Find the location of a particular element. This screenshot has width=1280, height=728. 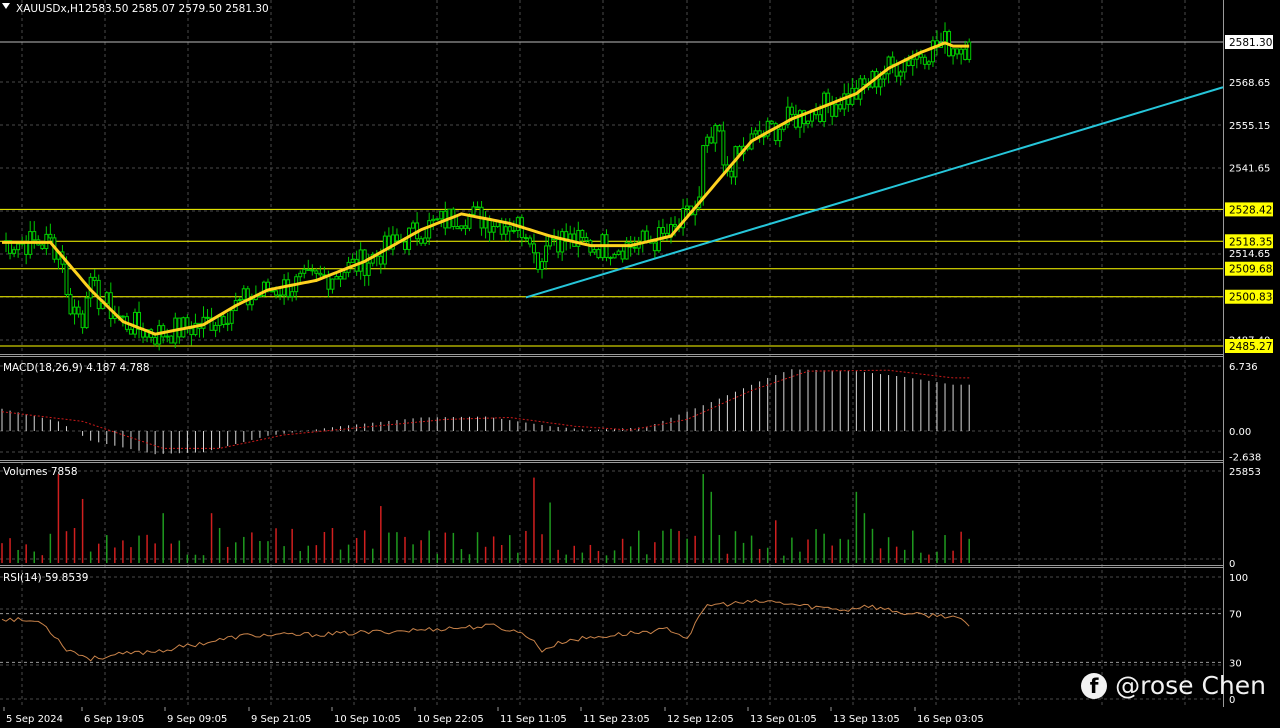

level-tag-text: 2509.68 is located at coordinates (1250, 270).